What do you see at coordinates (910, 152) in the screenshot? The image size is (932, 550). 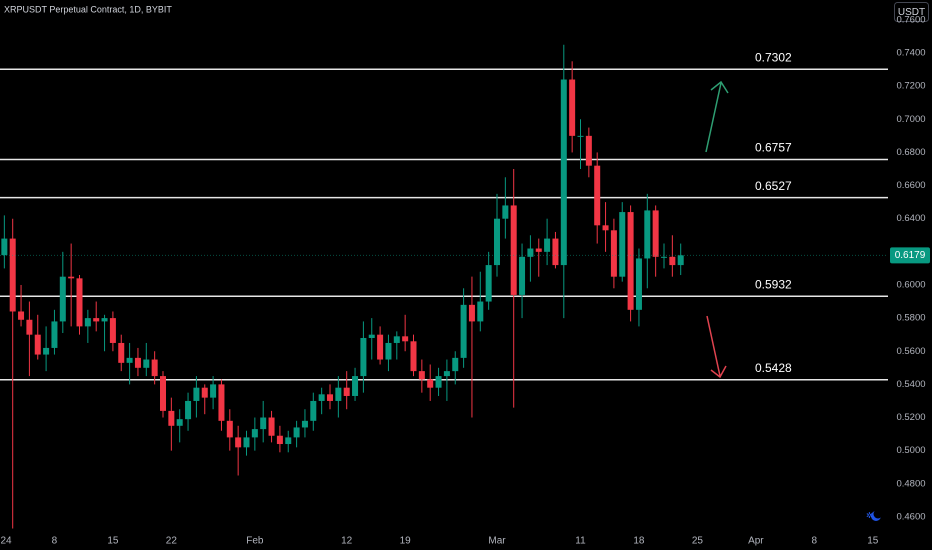 I see `y-tick-label: 0.6800` at bounding box center [910, 152].